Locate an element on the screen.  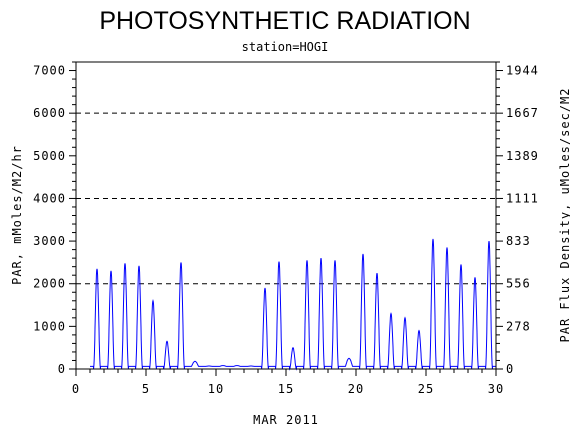
y-left-tick-label: 5000 is located at coordinates (49, 156).